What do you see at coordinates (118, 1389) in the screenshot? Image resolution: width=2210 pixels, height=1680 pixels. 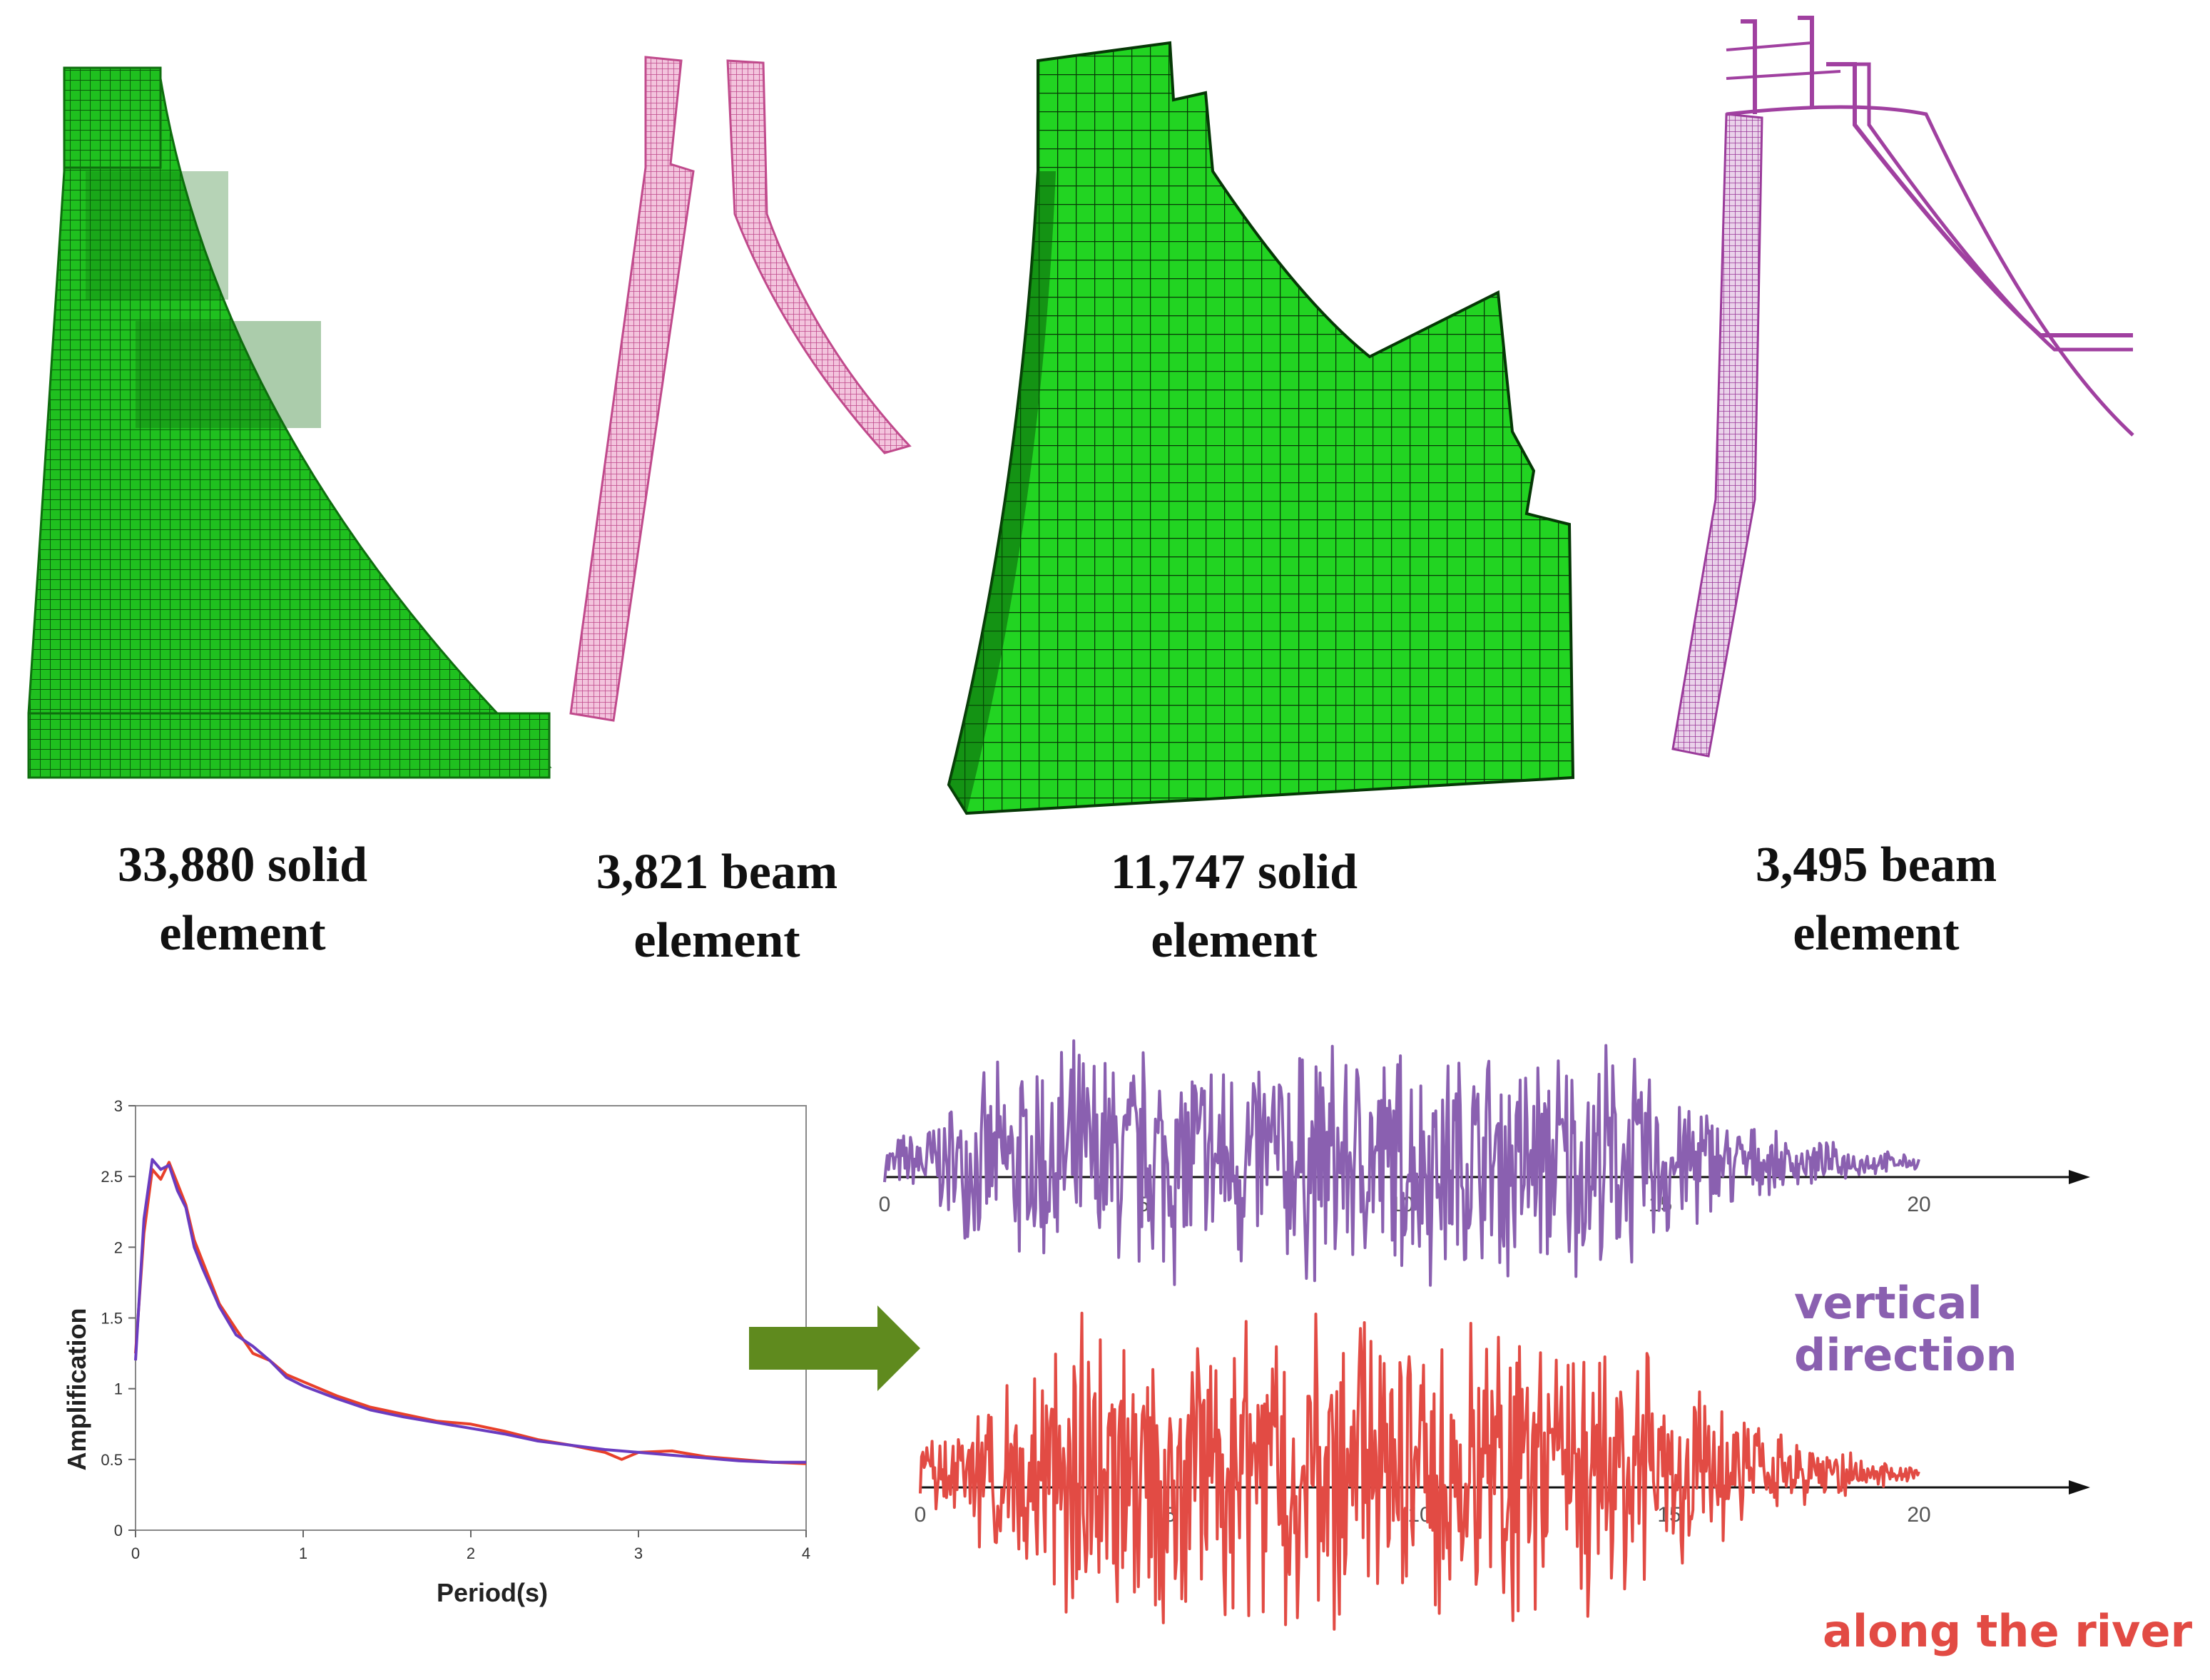 I see `y-tick-label: 1` at bounding box center [118, 1389].